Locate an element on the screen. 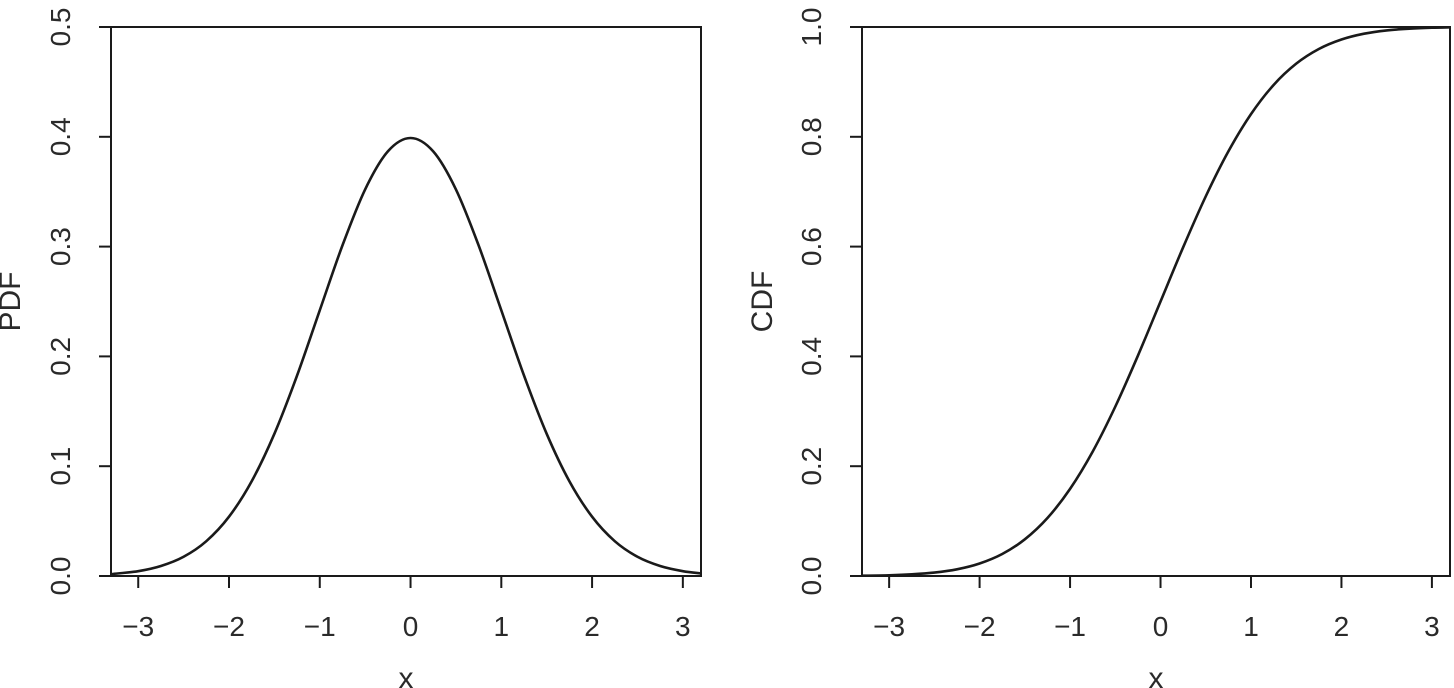 This screenshot has height=688, width=1454. cdf-x-tick-label: −3 is located at coordinates (889, 626).